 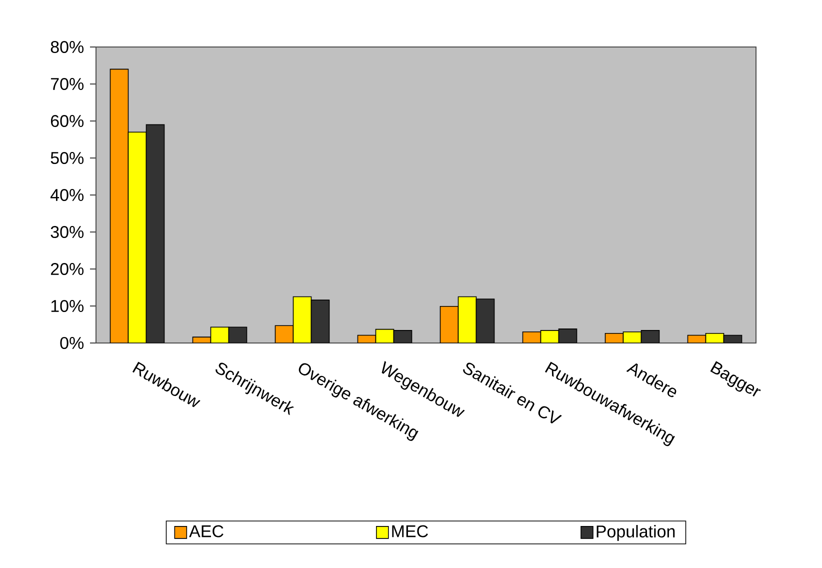 I want to click on y-tick-label: 60%, so click(x=67, y=121).